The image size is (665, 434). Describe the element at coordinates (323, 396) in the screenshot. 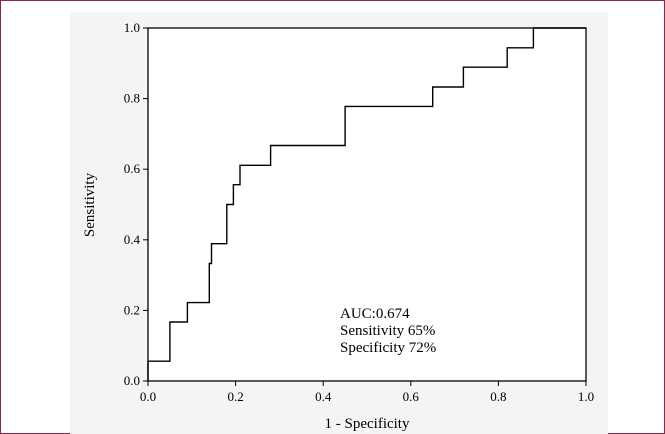

I see `x-tick-label: 0.4` at that location.